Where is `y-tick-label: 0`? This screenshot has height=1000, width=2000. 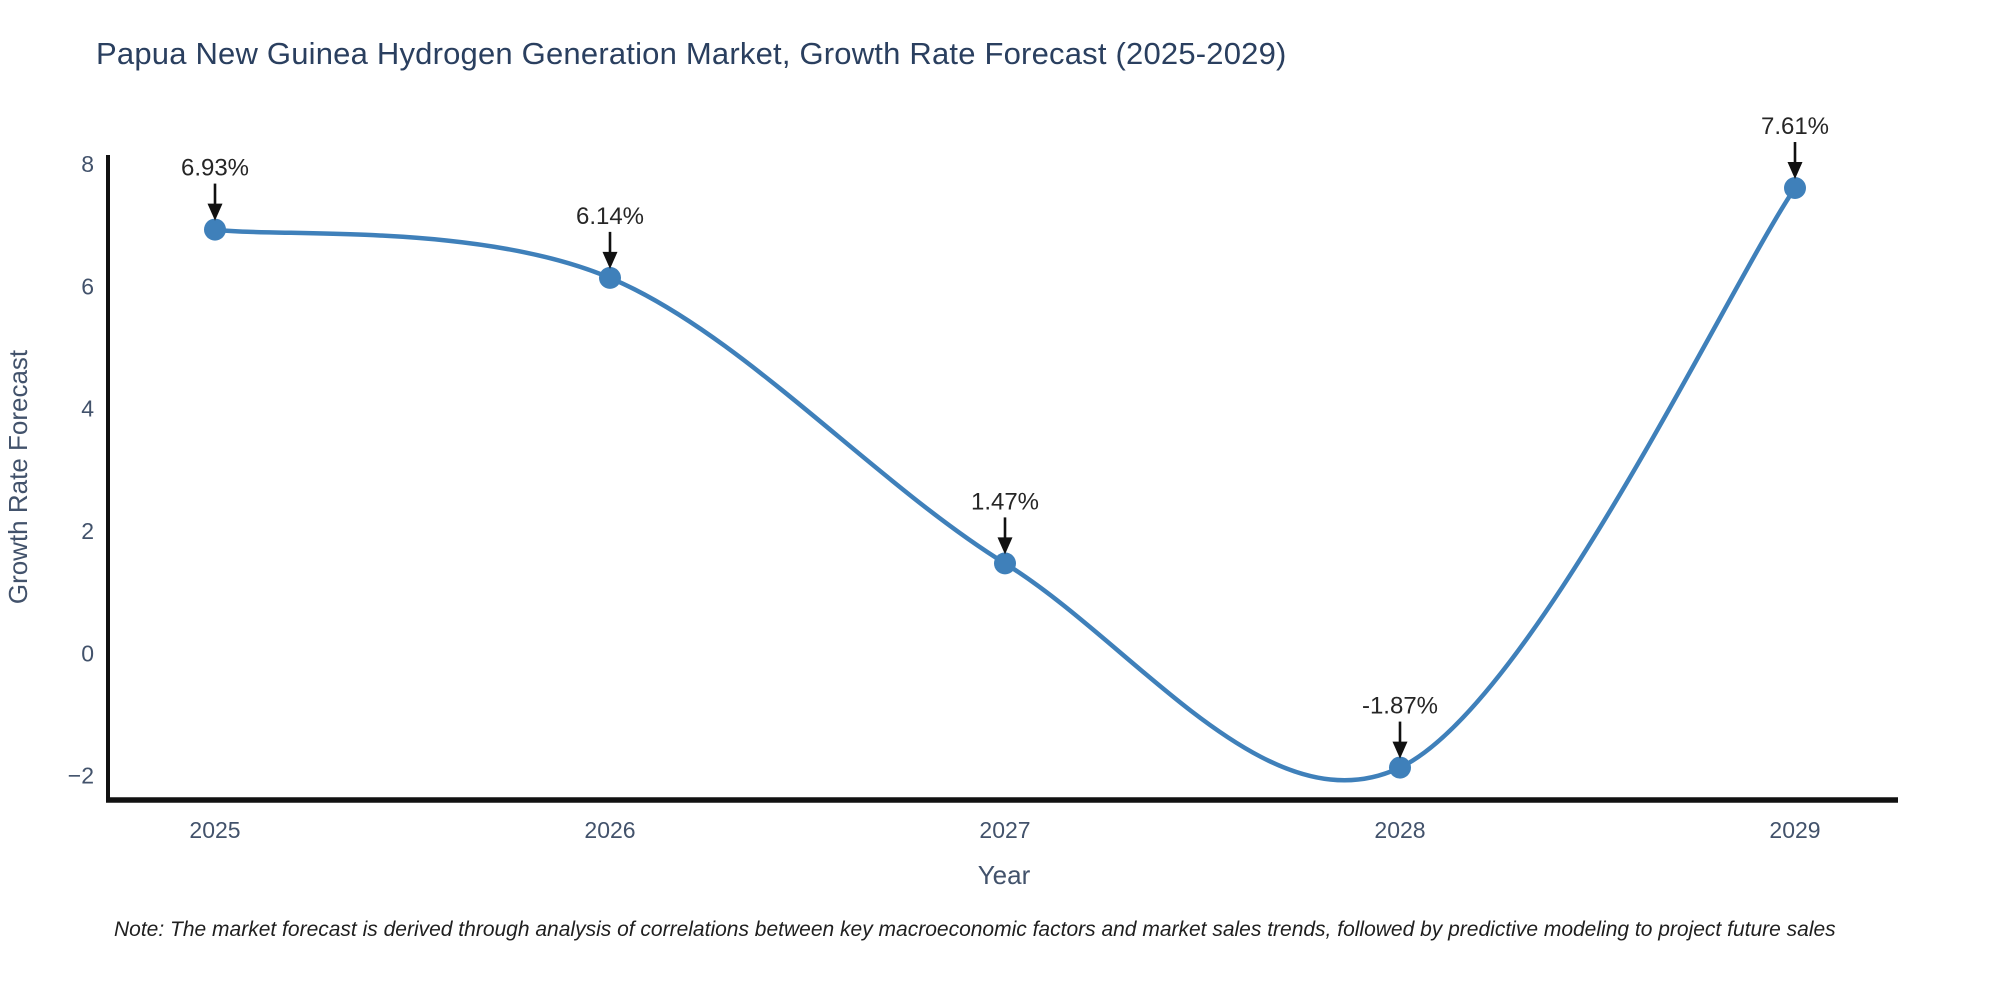 y-tick-label: 0 is located at coordinates (87, 653).